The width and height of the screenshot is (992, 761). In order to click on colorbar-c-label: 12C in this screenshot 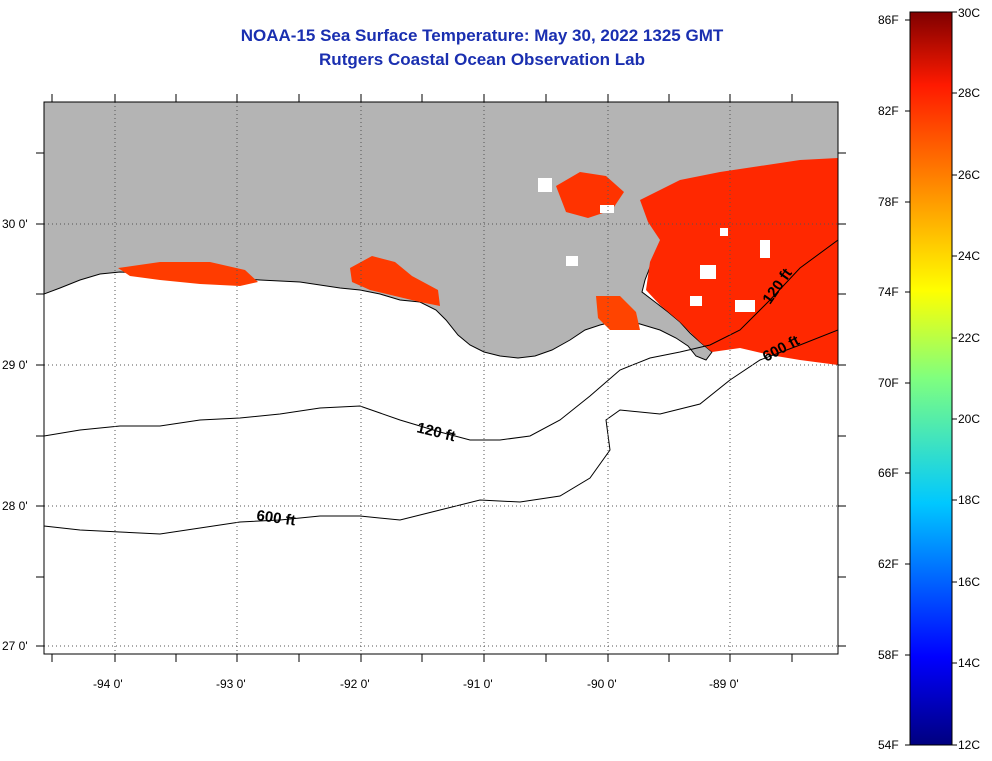, I will do `click(969, 745)`.